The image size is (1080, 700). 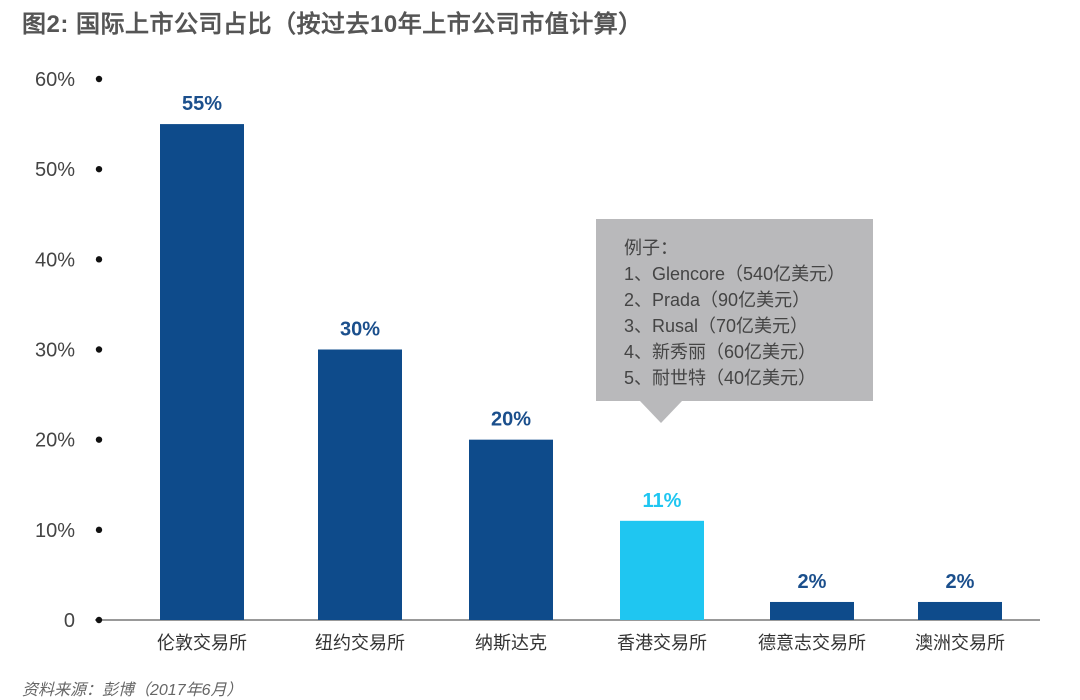 What do you see at coordinates (202, 643) in the screenshot?
I see `x-tick-label: 伦敦交易所` at bounding box center [202, 643].